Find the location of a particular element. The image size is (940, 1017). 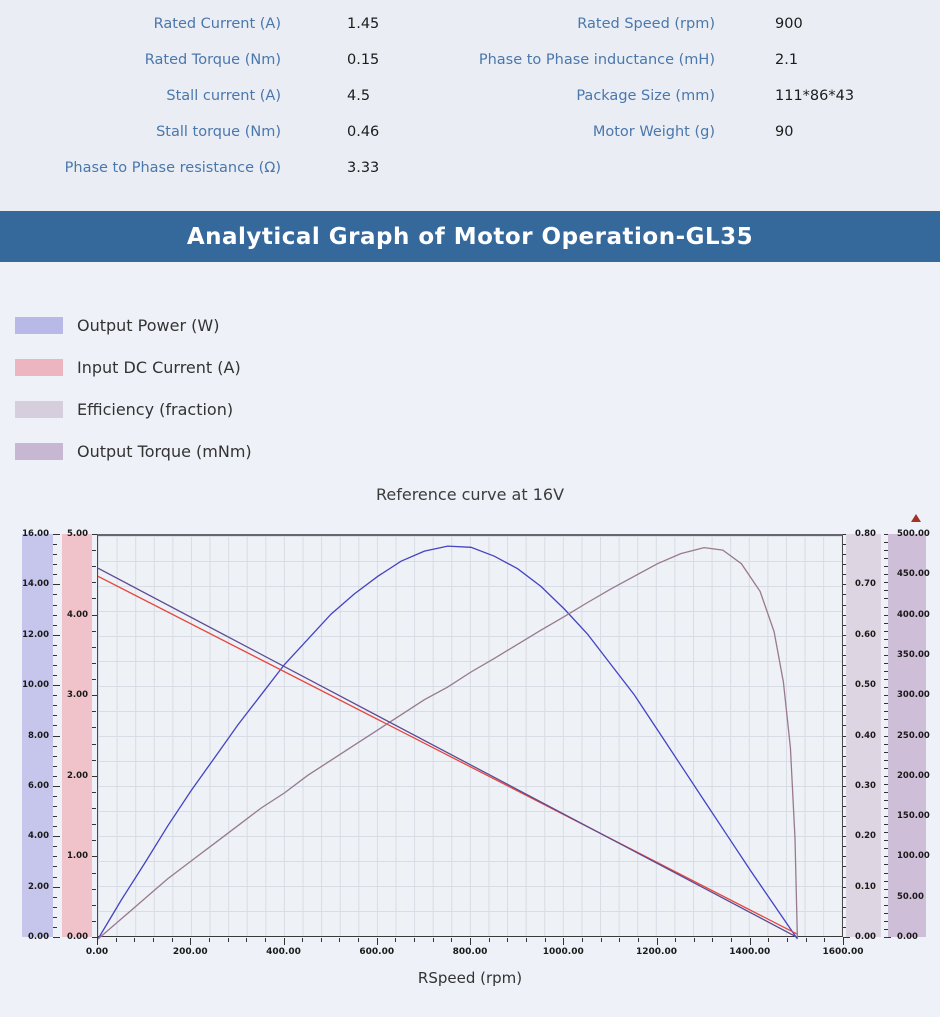

x-axis-tick-label: 1600.00 is located at coordinates (843, 952).